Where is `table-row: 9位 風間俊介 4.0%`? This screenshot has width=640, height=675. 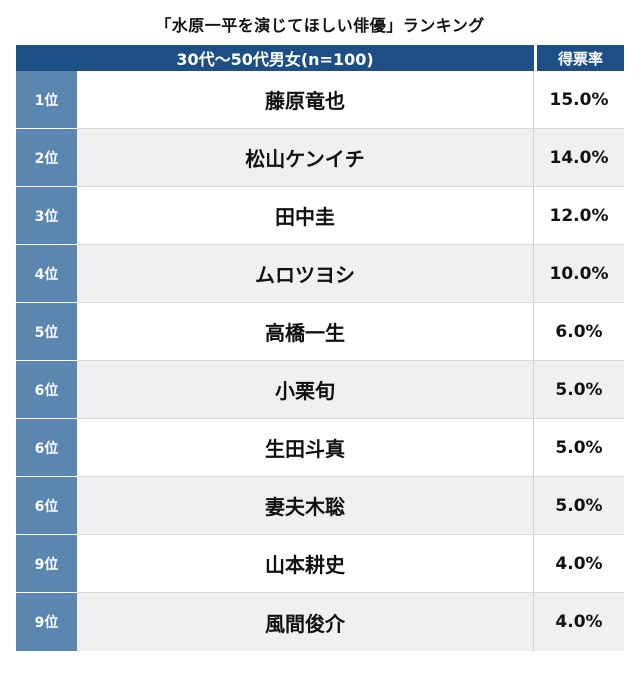
table-row: 9位 風間俊介 4.0% is located at coordinates (320, 622).